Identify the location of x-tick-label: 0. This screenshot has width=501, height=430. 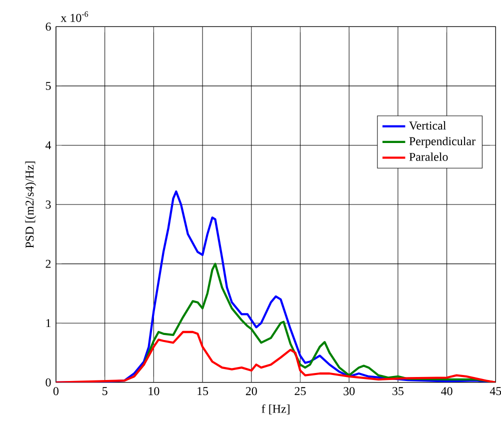
(56, 391).